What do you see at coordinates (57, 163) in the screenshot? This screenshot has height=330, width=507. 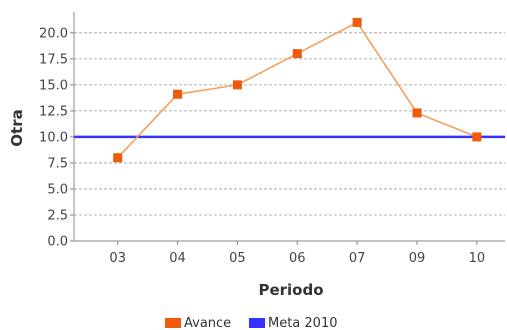 I see `y-tick-label: 7.5` at bounding box center [57, 163].